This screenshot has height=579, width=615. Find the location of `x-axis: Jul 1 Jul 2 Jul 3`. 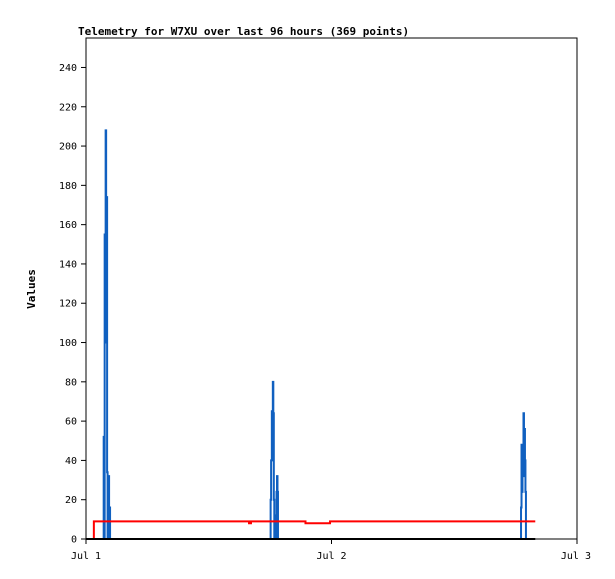

x-axis: Jul 1 Jul 2 Jul 3 is located at coordinates (331, 550).